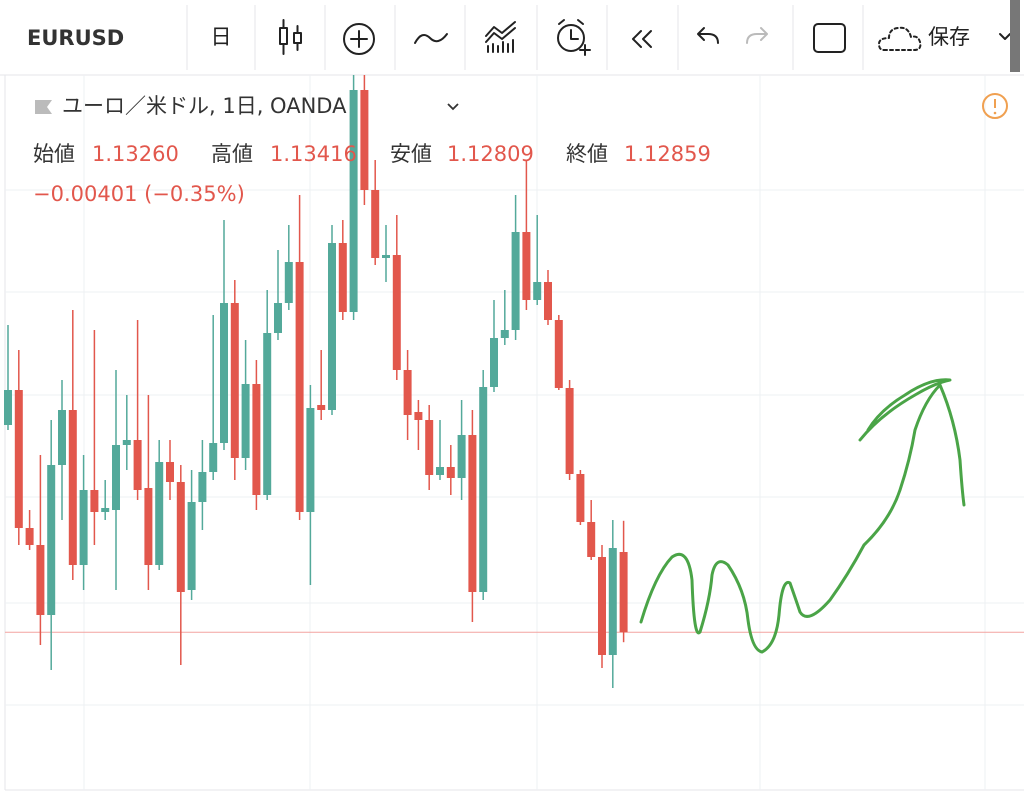 Image resolution: width=1024 pixels, height=795 pixels. I want to click on legend-title: ユーロ／米ドル, 1日, OANDA, so click(204, 106).